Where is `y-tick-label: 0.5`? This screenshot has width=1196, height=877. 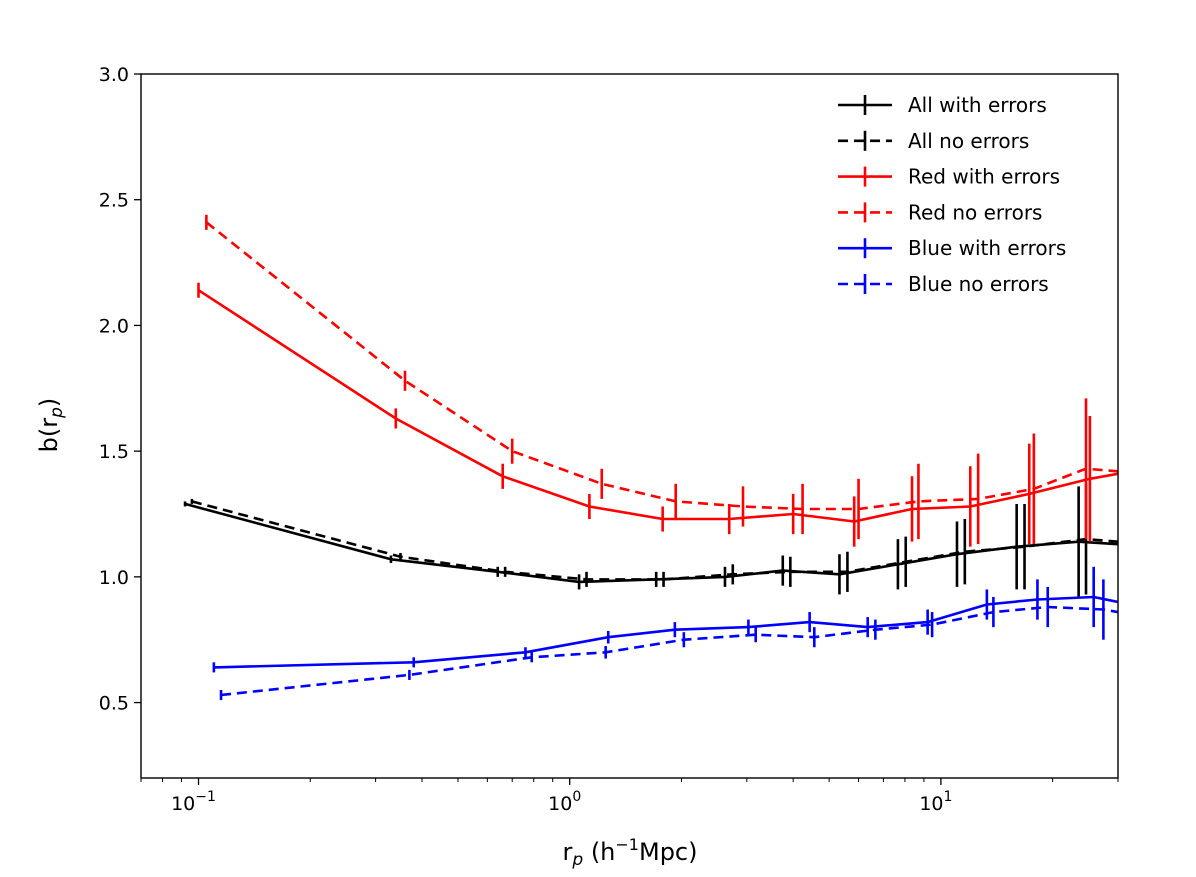
y-tick-label: 0.5 is located at coordinates (114, 704).